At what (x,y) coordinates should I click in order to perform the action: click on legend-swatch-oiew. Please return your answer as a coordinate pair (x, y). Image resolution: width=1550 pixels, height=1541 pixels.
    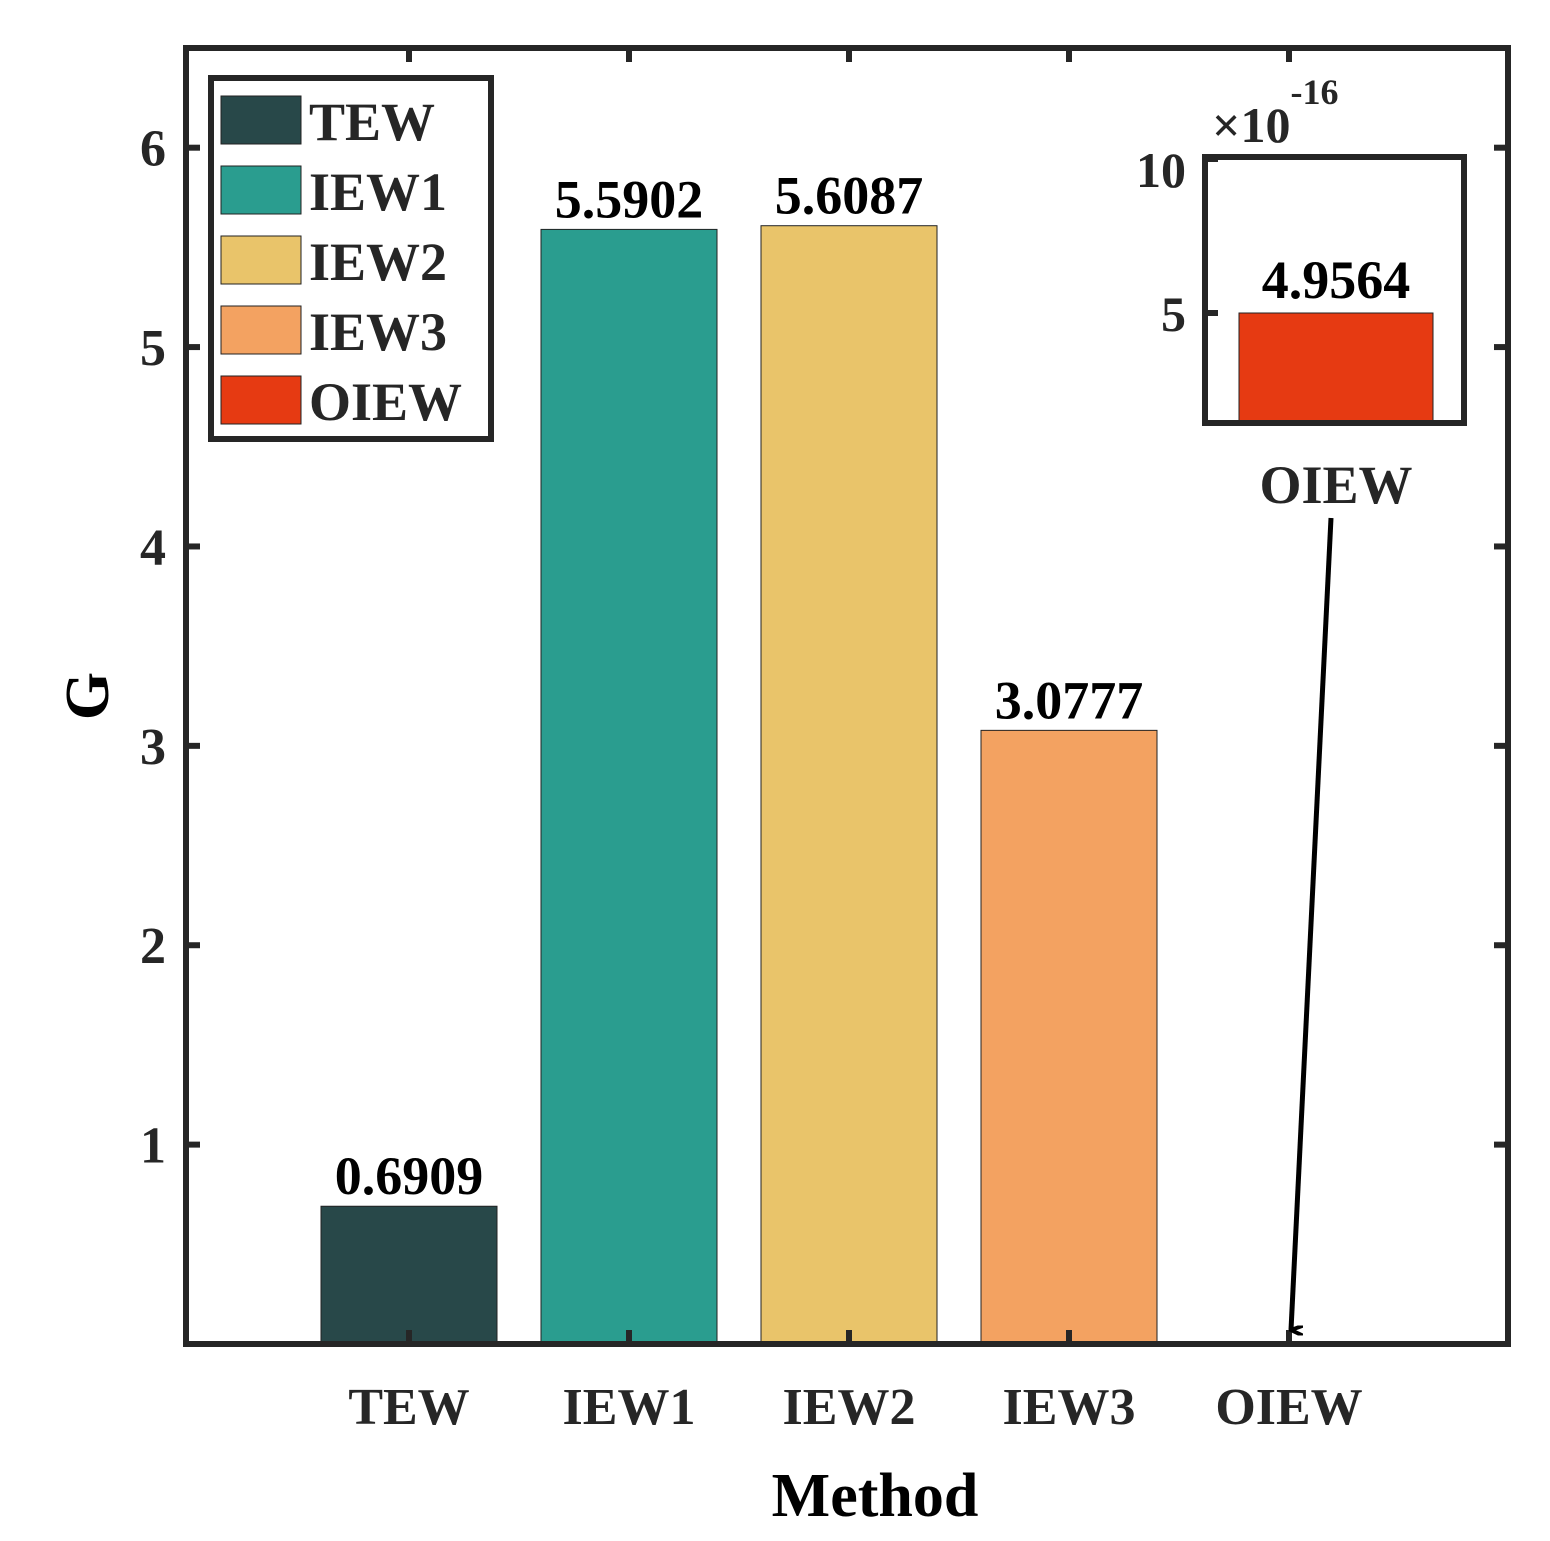
    Looking at the image, I should click on (261, 400).